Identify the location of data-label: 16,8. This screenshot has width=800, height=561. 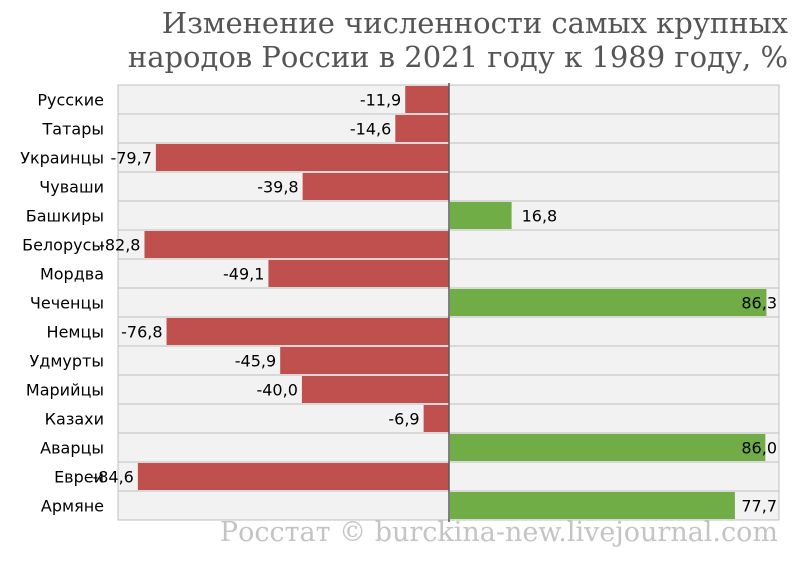
(540, 216).